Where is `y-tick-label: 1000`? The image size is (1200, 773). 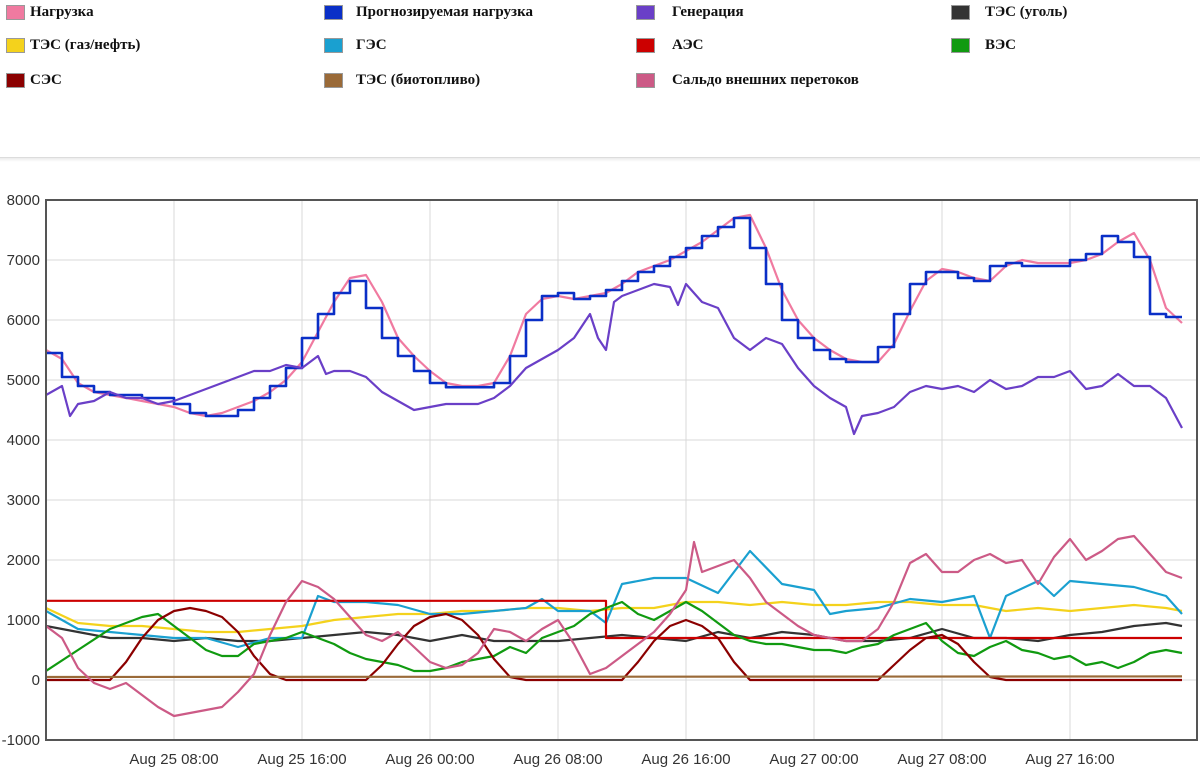 y-tick-label: 1000 is located at coordinates (23, 620).